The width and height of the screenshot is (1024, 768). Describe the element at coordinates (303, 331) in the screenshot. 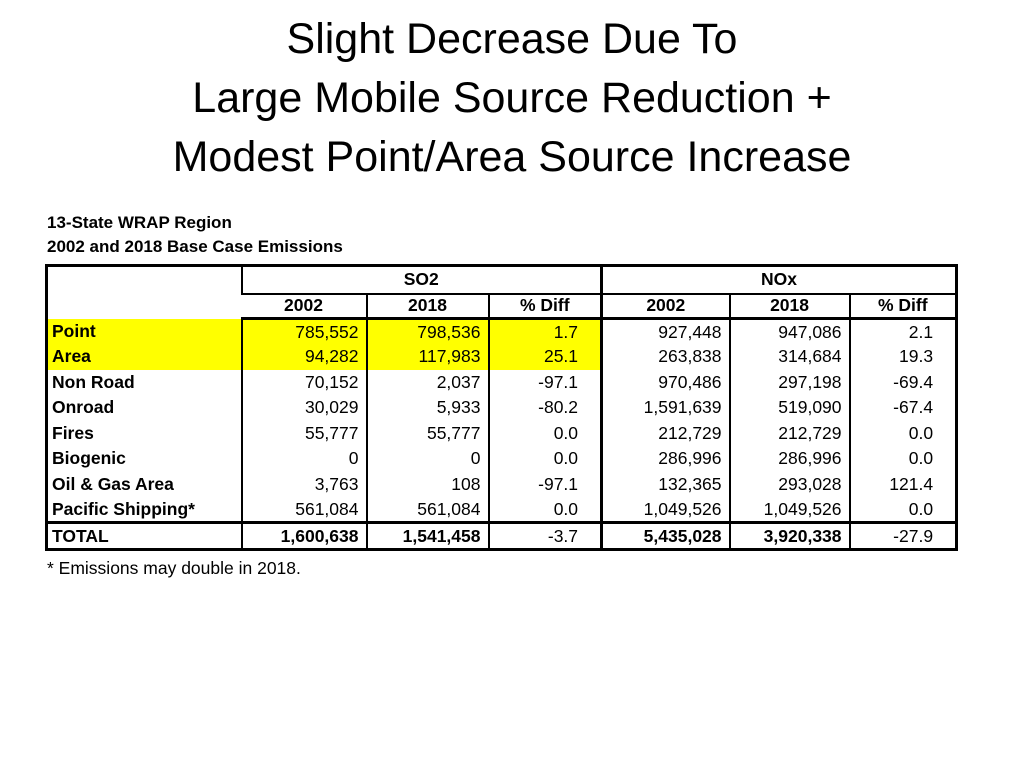

I see `cell-value: 785,552` at that location.